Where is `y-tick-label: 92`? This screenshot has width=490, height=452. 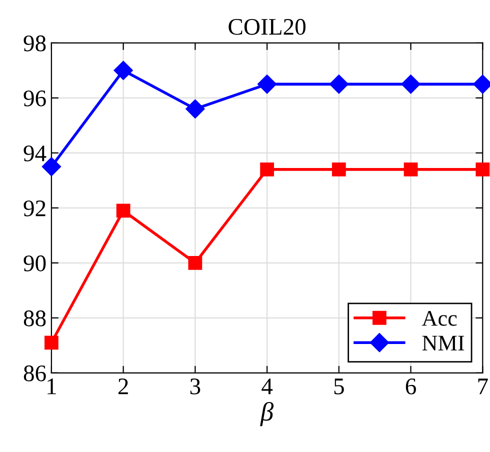
y-tick-label: 92 is located at coordinates (35, 208).